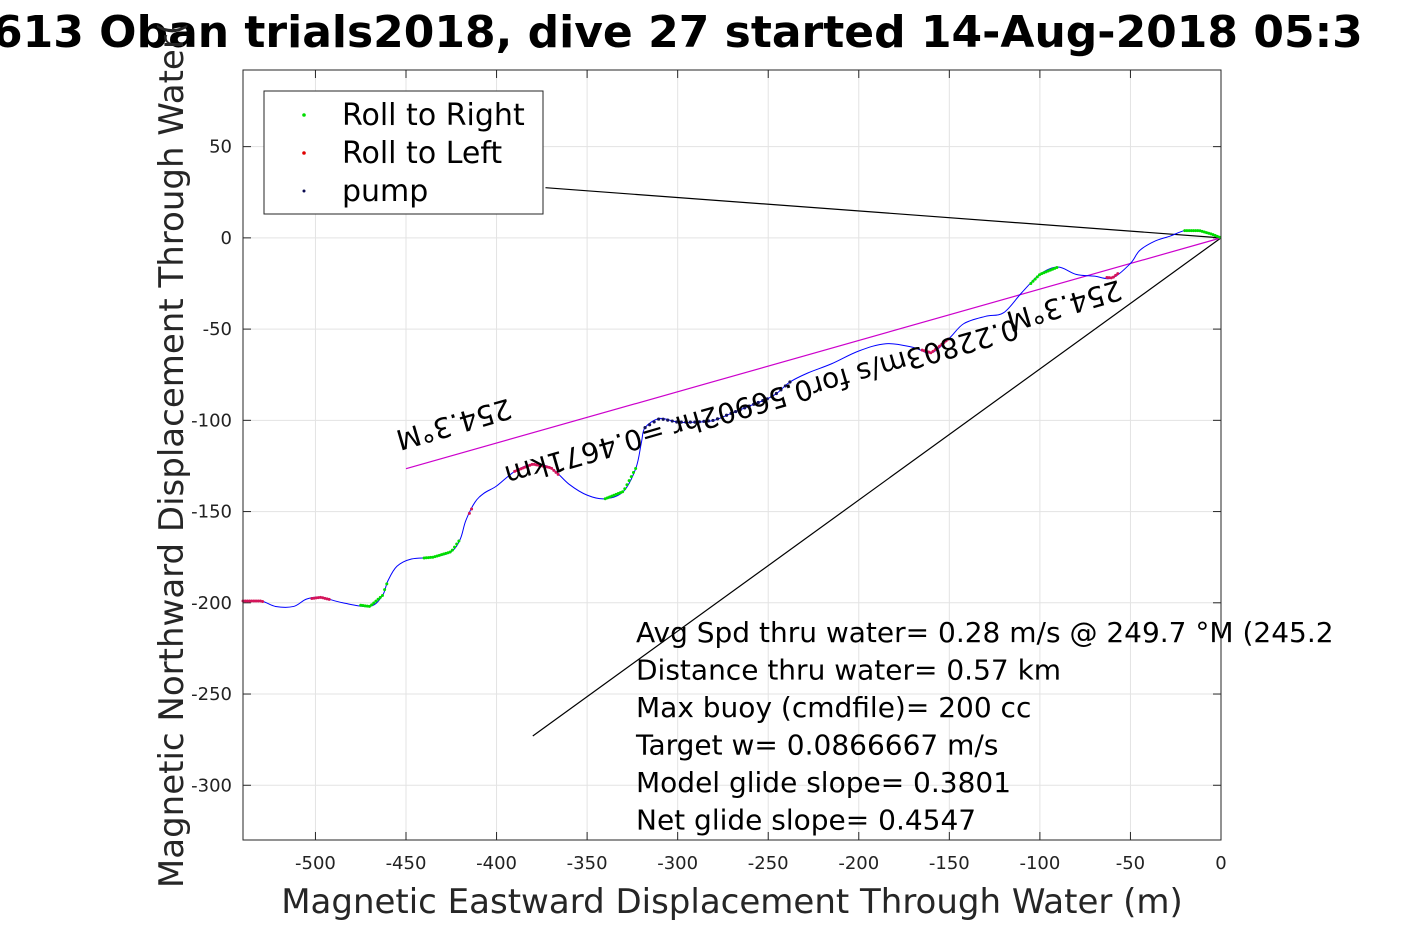 This screenshot has height=945, width=1417. I want to click on legend-marker-pump, so click(304, 191).